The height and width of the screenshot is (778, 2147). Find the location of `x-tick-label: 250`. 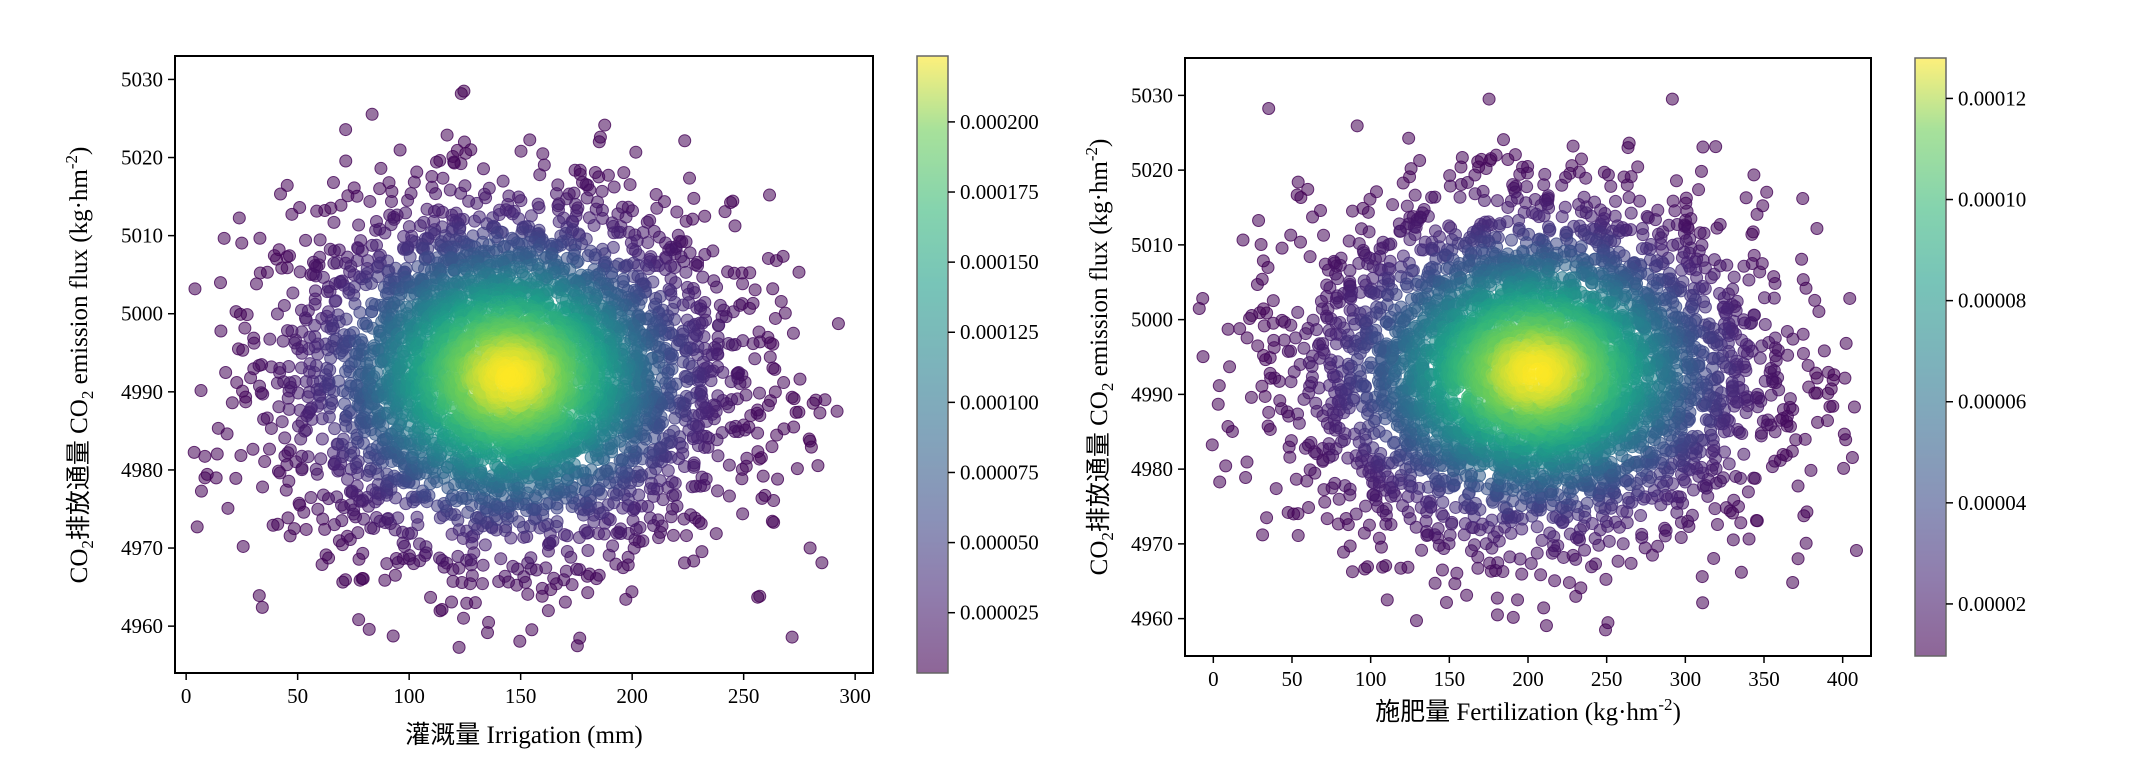

x-tick-label: 250 is located at coordinates (744, 696).